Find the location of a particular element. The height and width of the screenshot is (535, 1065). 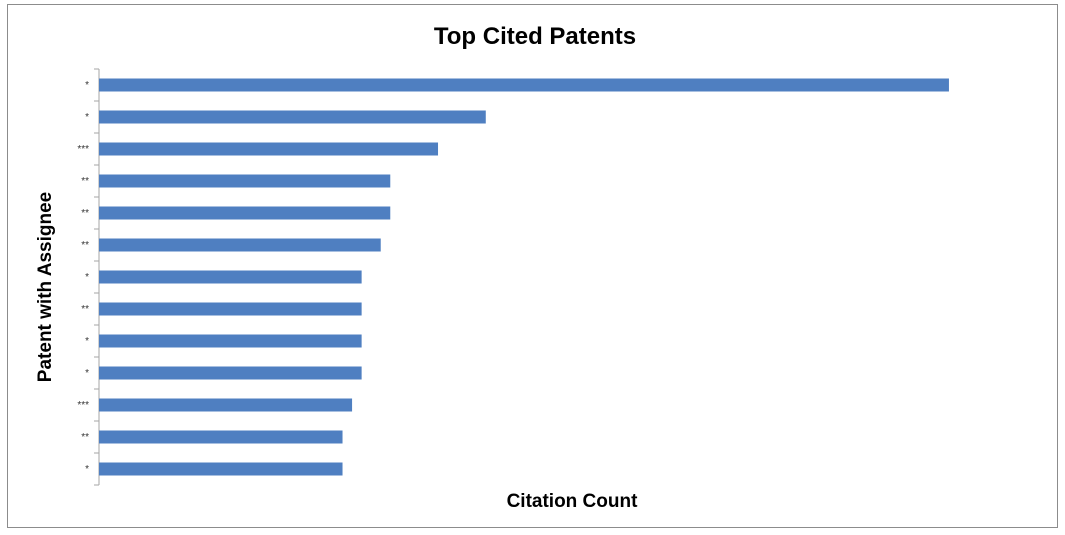

y-axis-ticks is located at coordinates (96, 277).